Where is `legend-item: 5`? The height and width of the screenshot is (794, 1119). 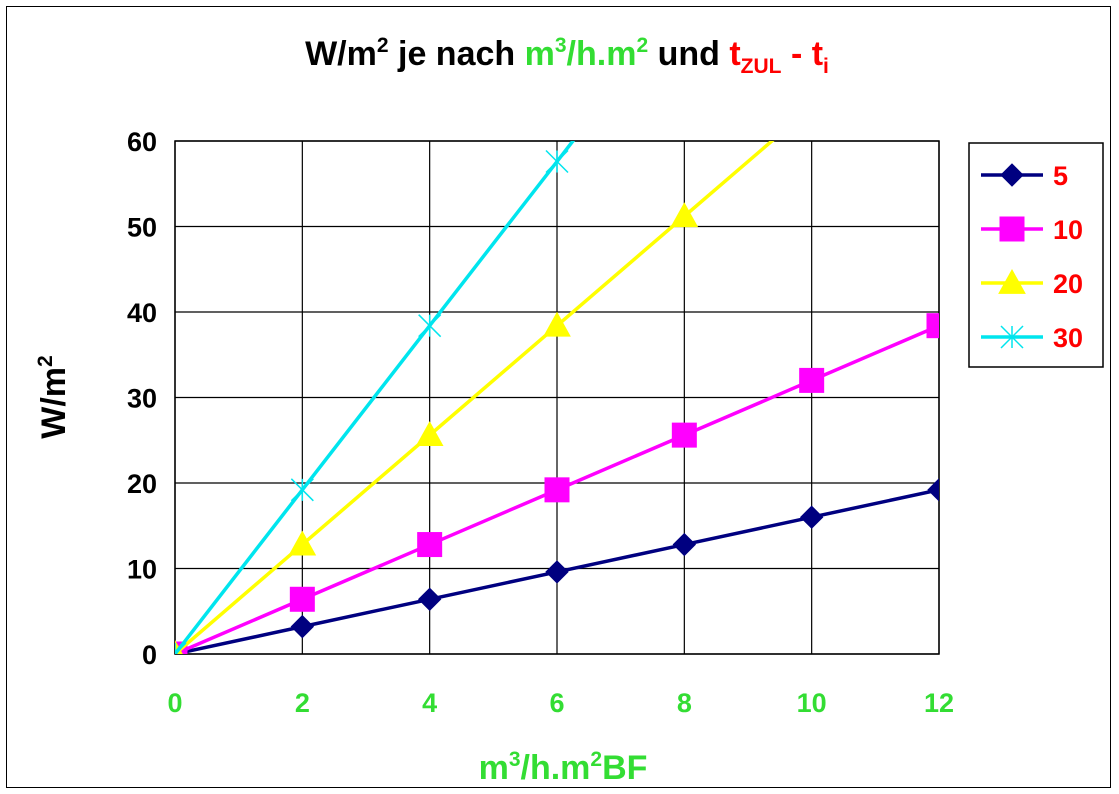 legend-item: 5 is located at coordinates (1024, 176).